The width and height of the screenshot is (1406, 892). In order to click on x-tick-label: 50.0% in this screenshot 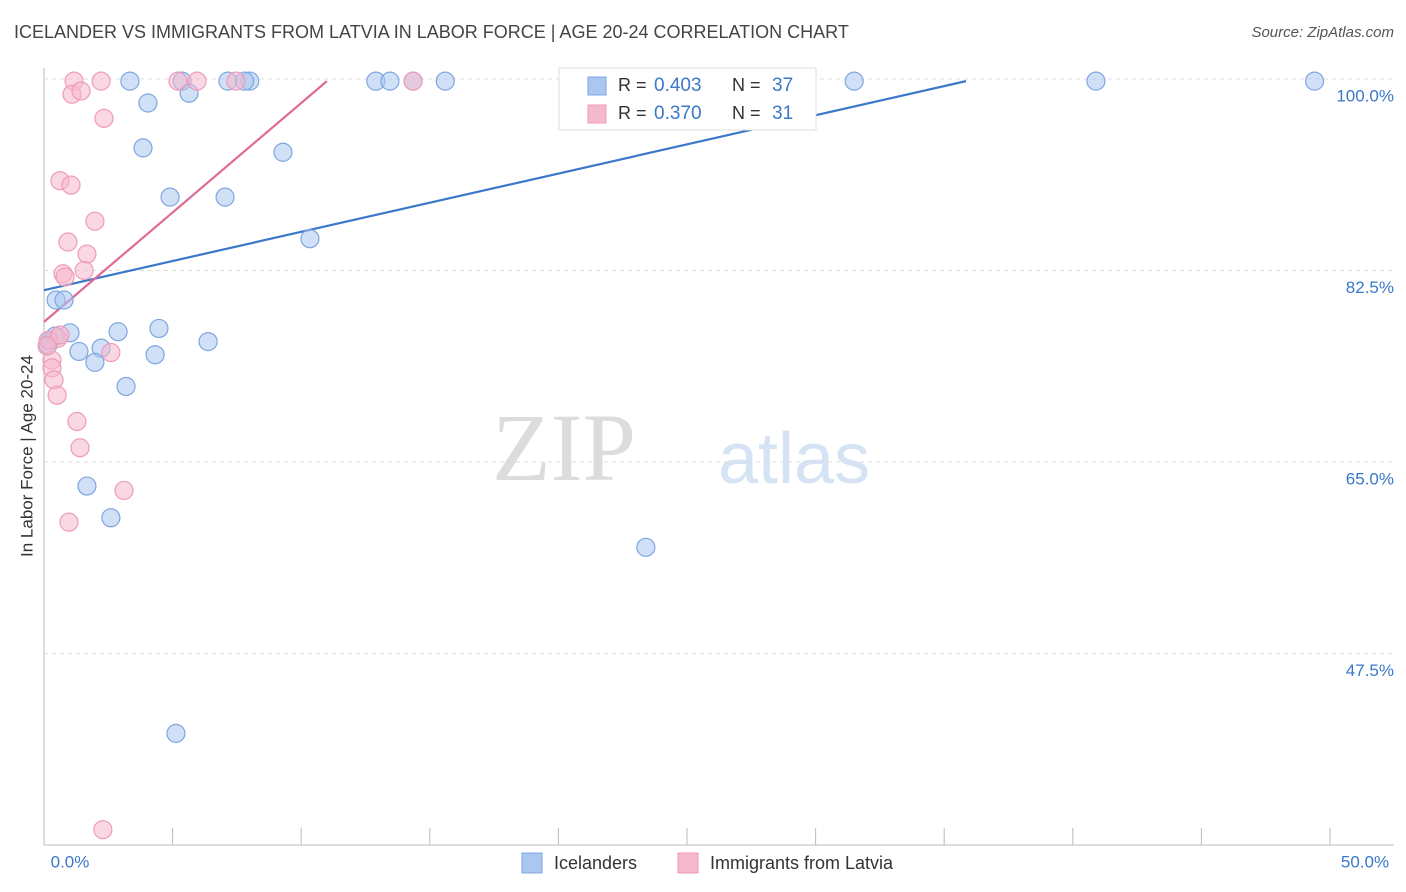, I will do `click(1365, 861)`.